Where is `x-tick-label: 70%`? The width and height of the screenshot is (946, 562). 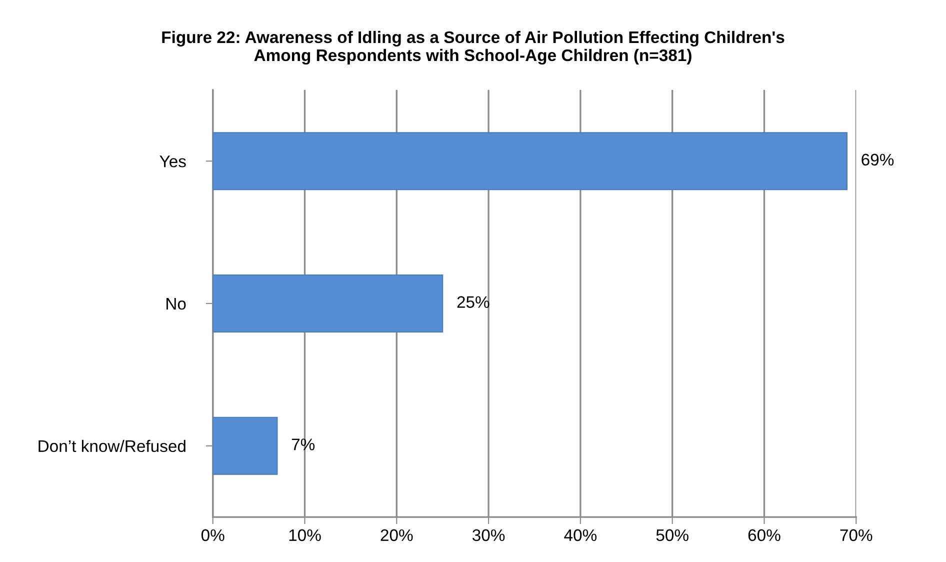 x-tick-label: 70% is located at coordinates (856, 535).